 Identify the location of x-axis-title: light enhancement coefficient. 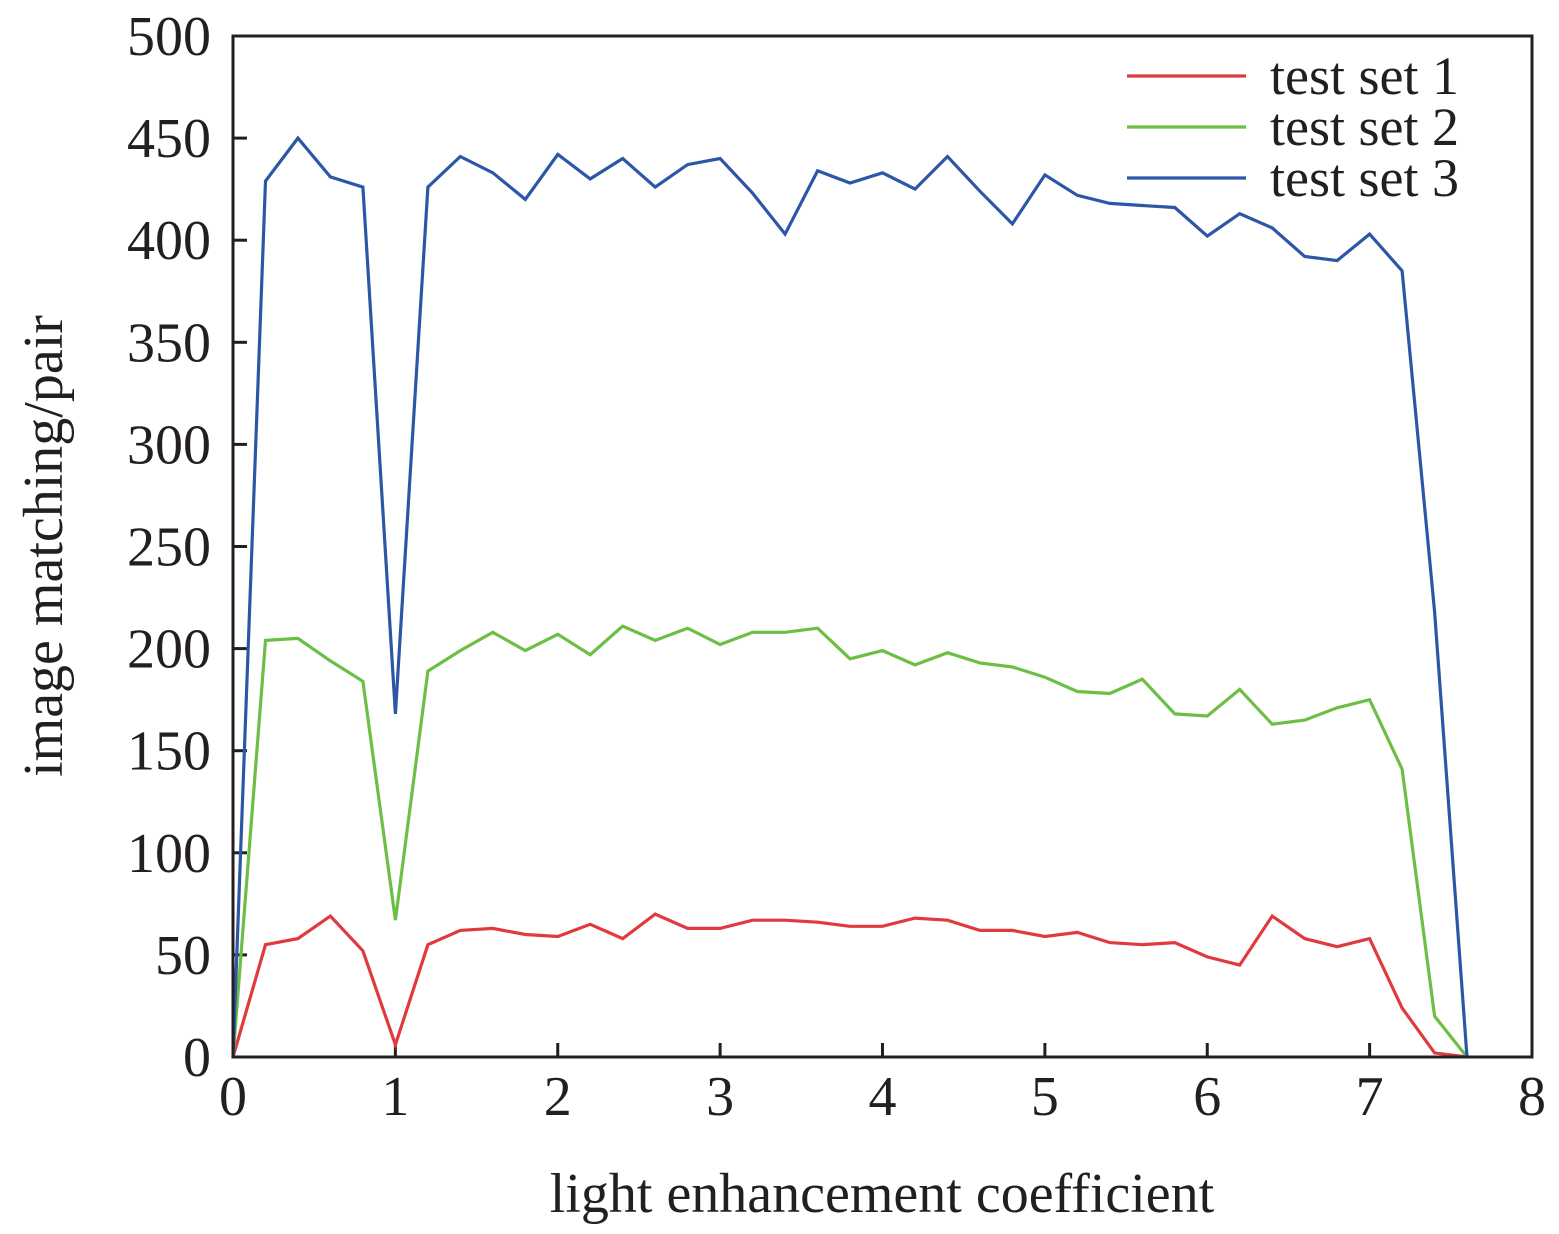
(882, 1194).